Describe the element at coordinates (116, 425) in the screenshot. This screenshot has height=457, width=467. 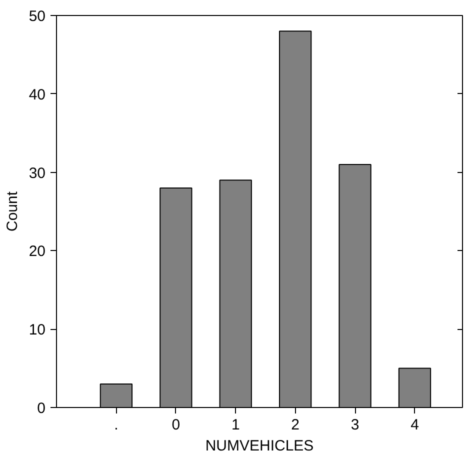
I see `x-tick-label: .` at that location.